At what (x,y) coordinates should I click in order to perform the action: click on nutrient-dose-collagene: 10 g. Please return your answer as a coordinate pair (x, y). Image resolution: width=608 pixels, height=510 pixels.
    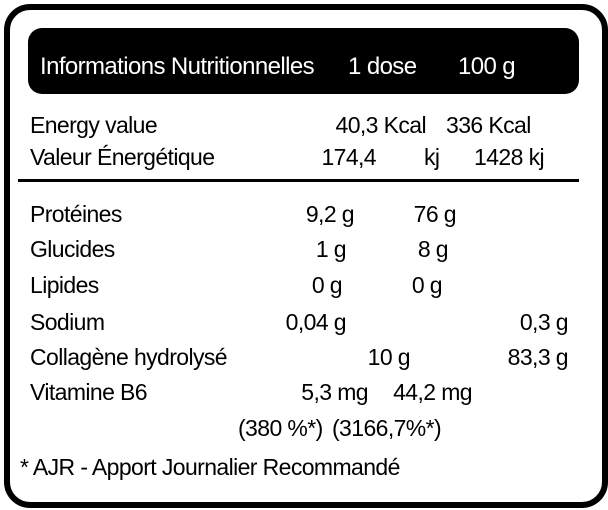
    Looking at the image, I should click on (389, 357).